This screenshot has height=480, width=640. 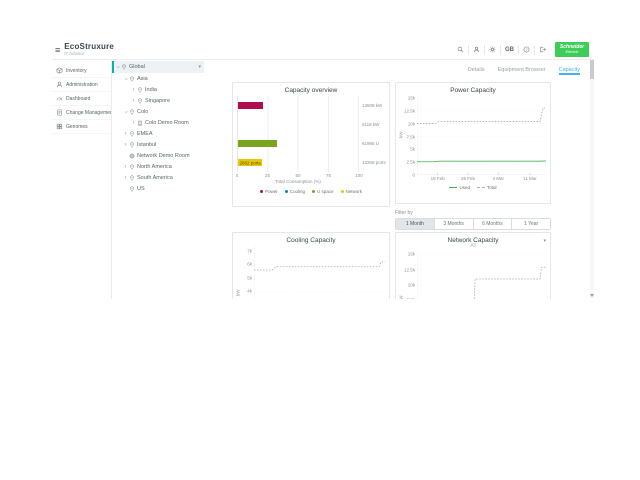 What do you see at coordinates (453, 224) in the screenshot?
I see `filter-button-3-months: 3 Months` at bounding box center [453, 224].